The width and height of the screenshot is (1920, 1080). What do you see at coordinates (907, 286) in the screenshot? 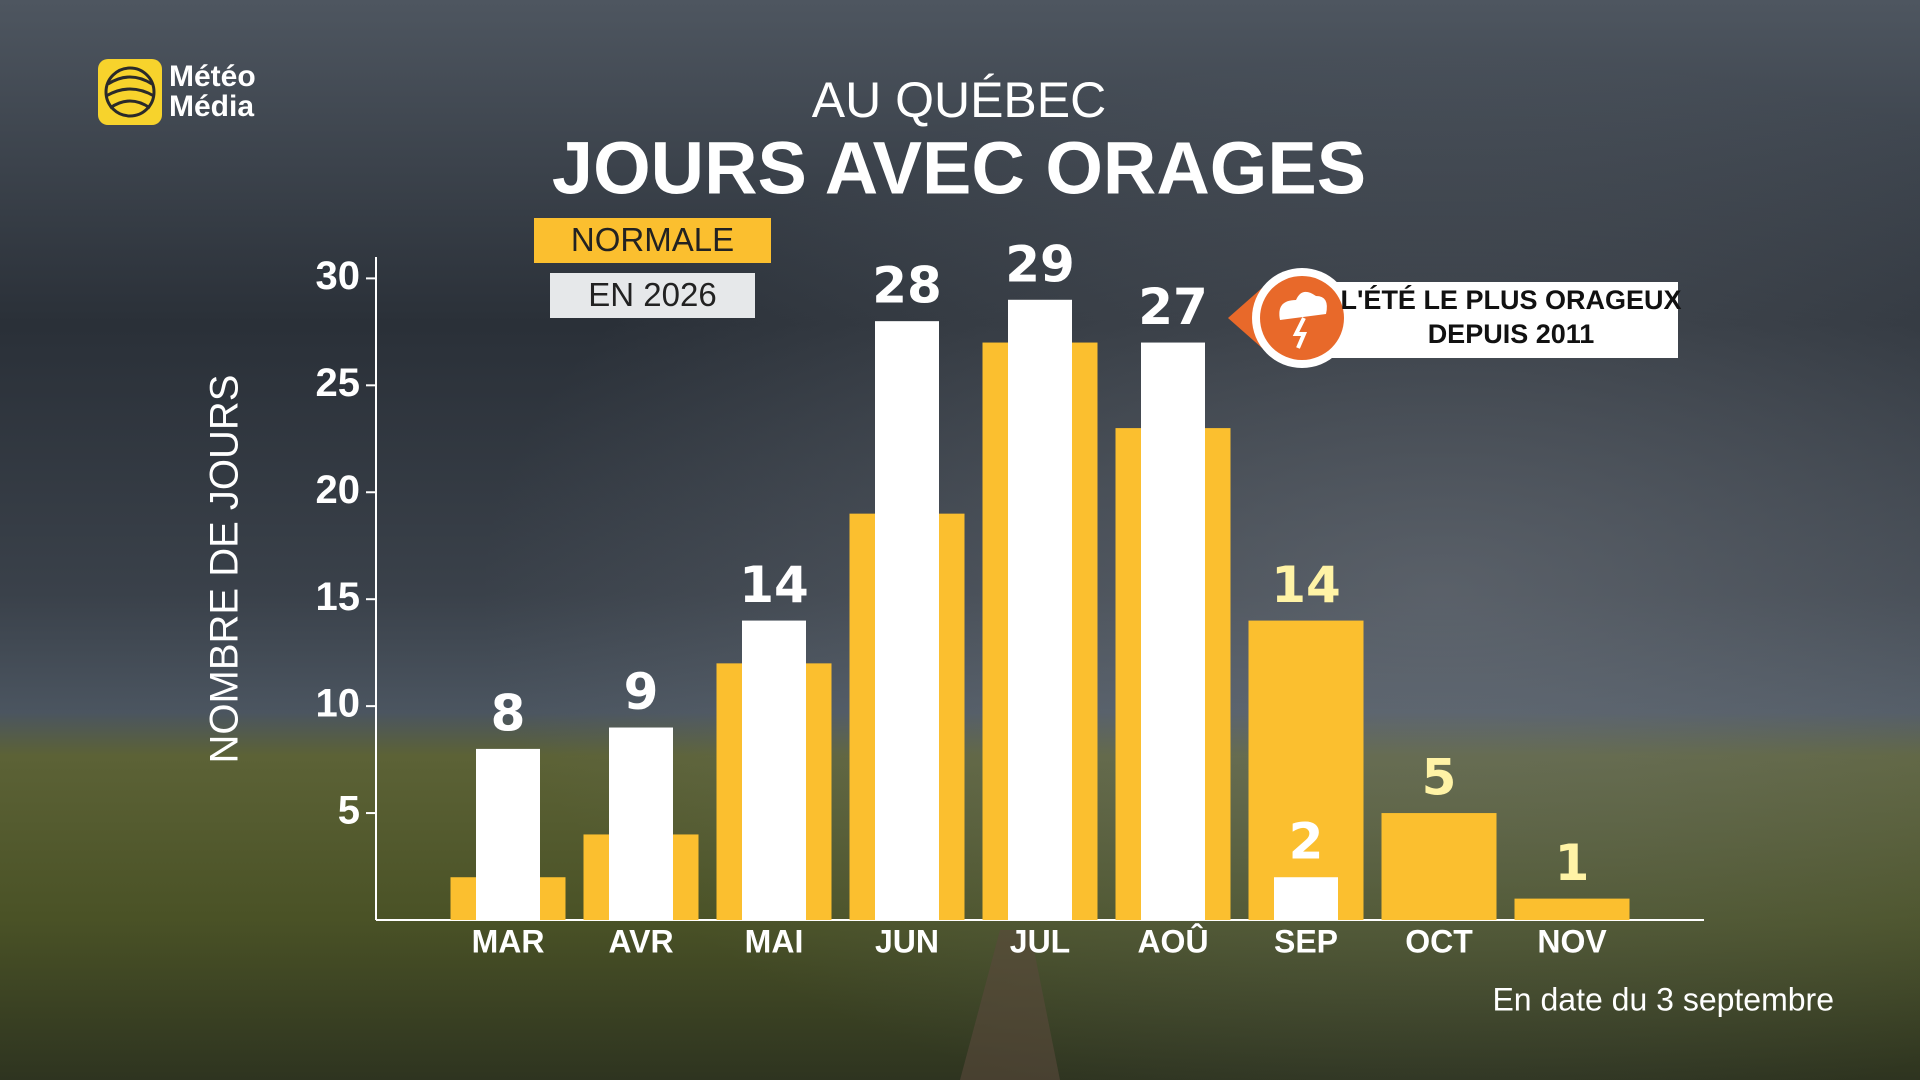
I see `value-label: 28` at bounding box center [907, 286].